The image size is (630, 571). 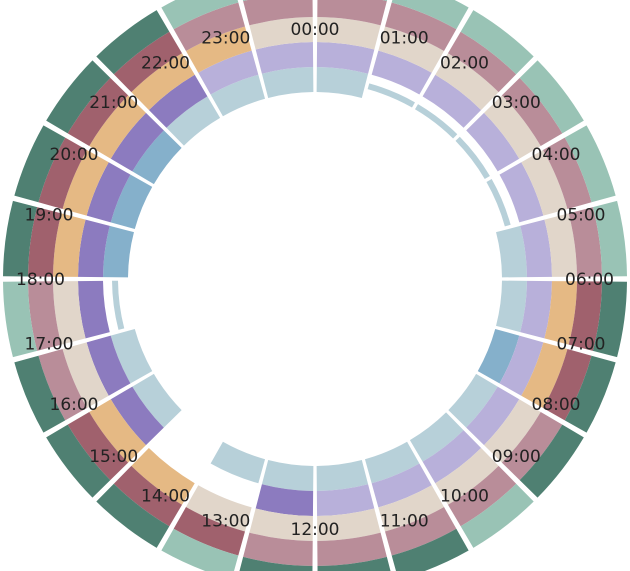 What do you see at coordinates (609, 319) in the screenshot?
I see `ring-5-cell-06:00` at bounding box center [609, 319].